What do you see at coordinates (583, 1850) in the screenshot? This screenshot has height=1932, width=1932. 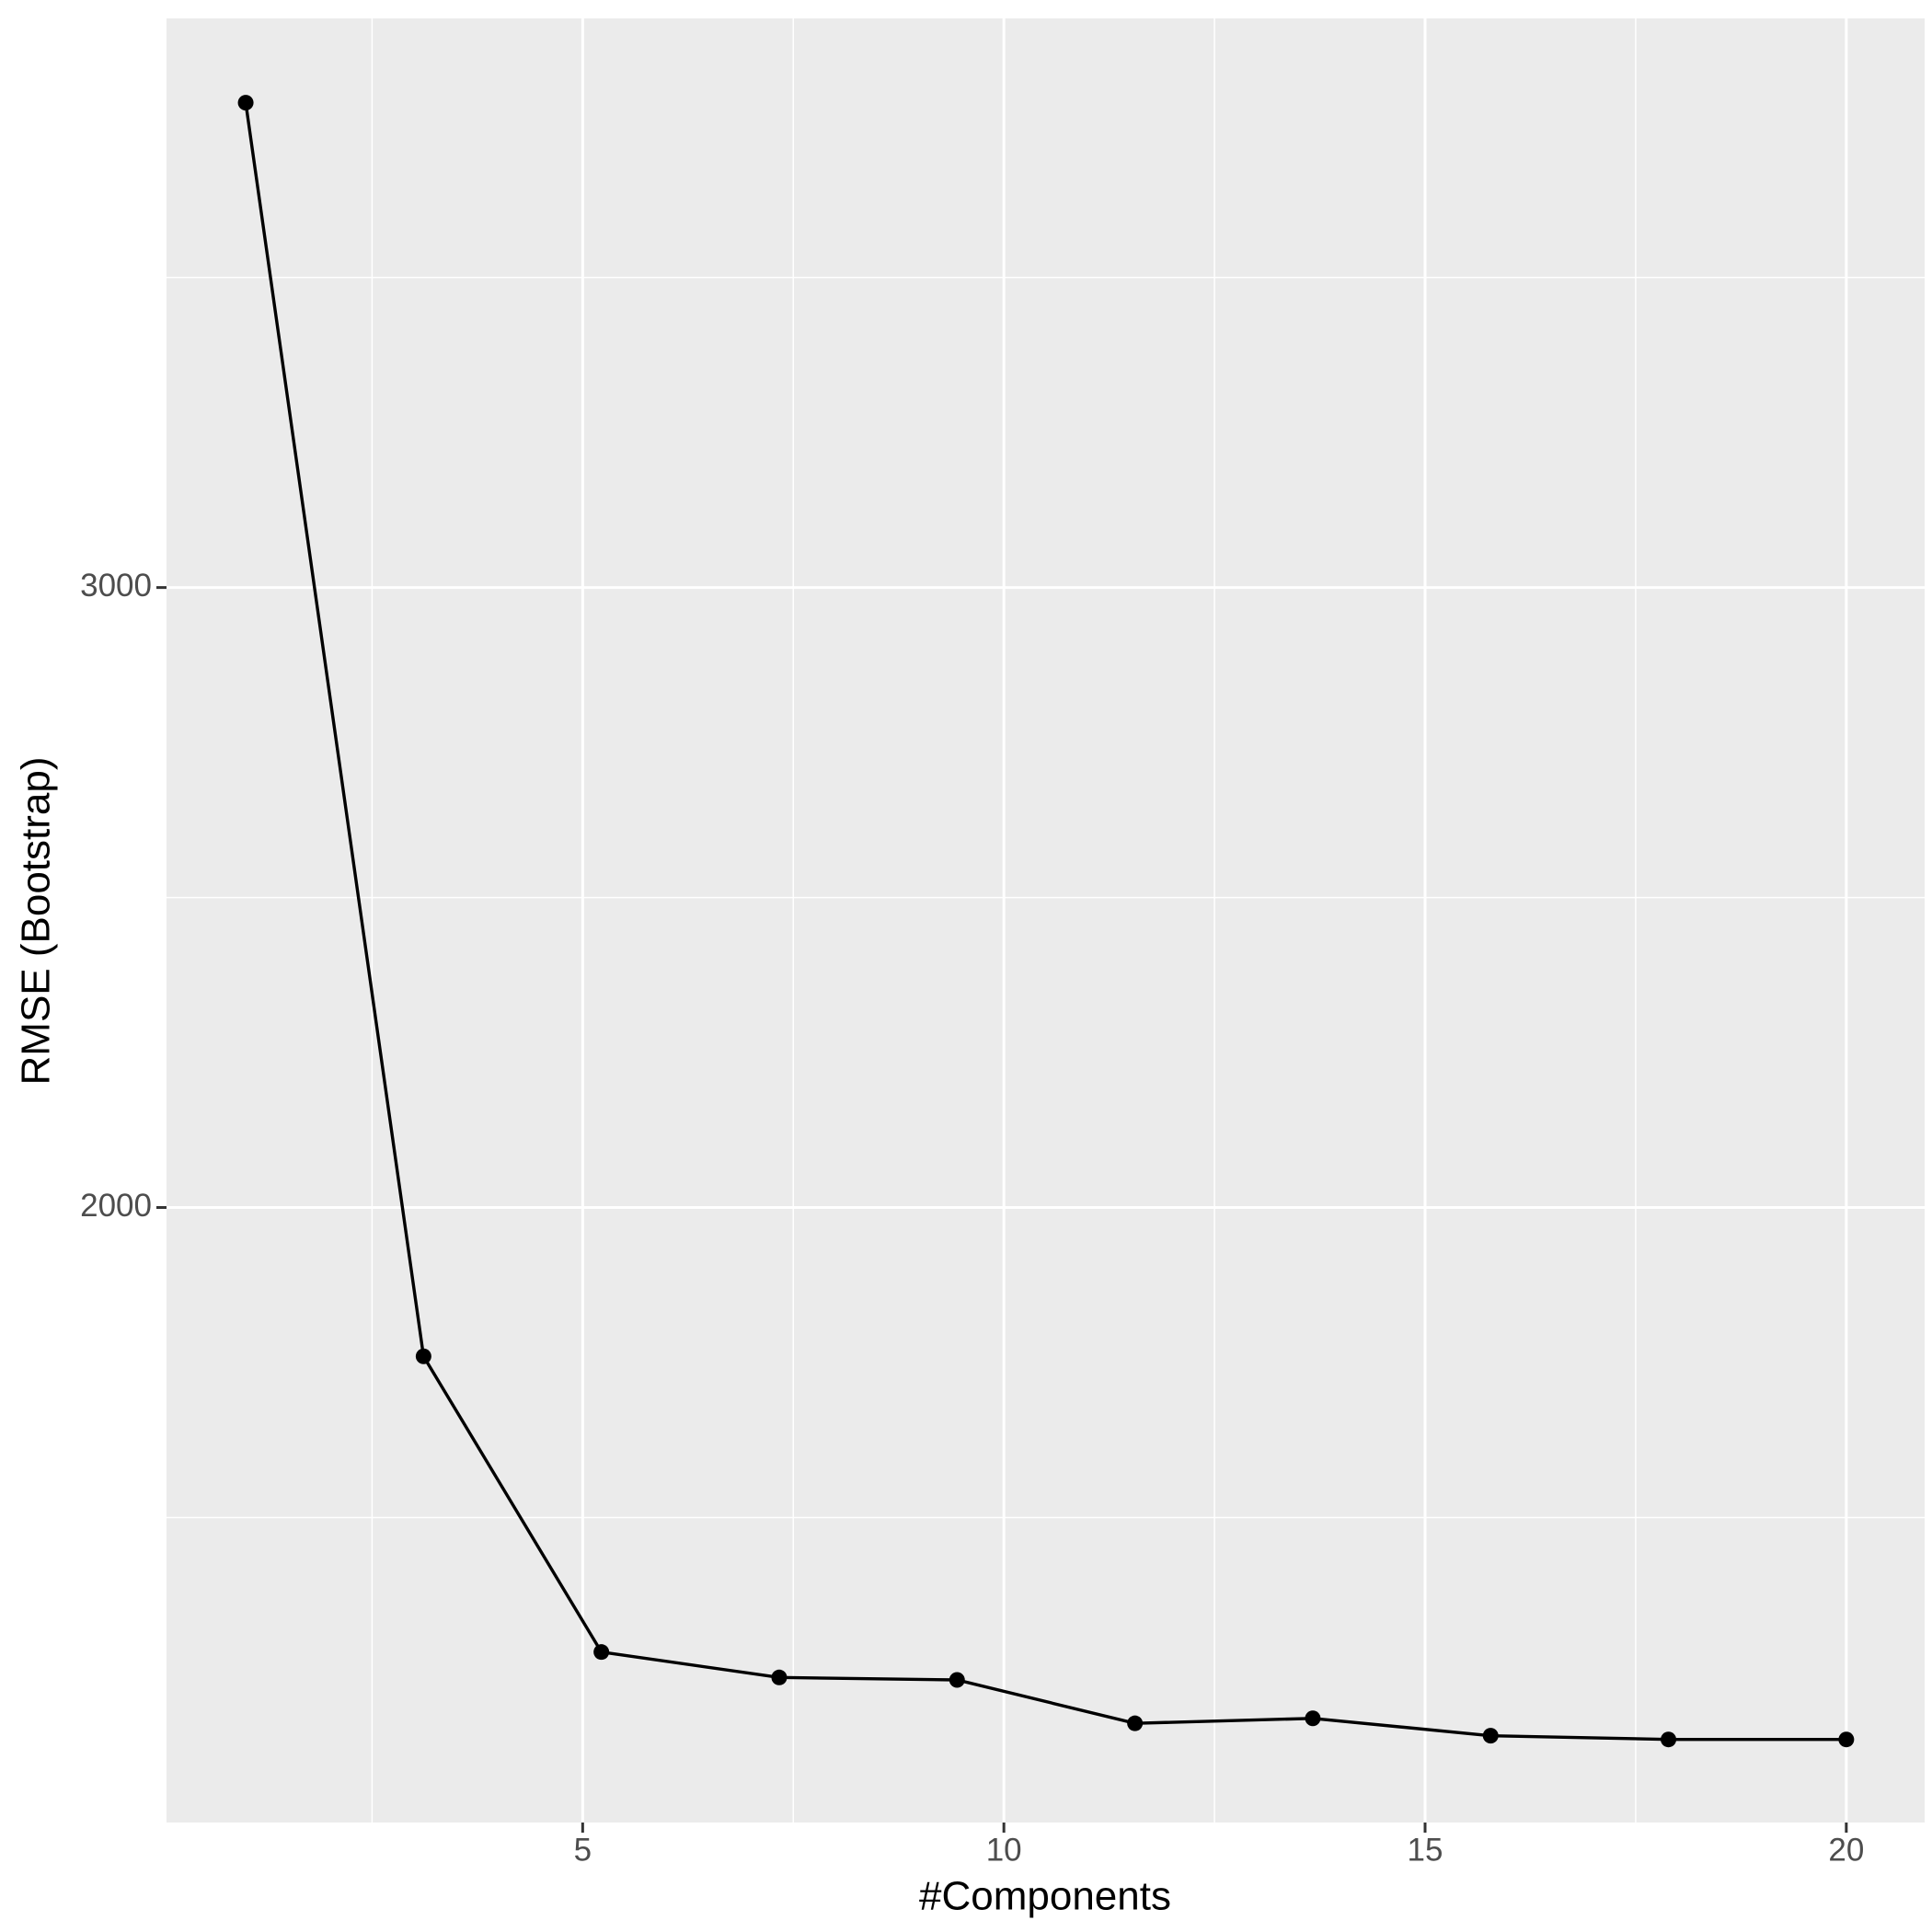 I see `x-tick-label: 5` at bounding box center [583, 1850].